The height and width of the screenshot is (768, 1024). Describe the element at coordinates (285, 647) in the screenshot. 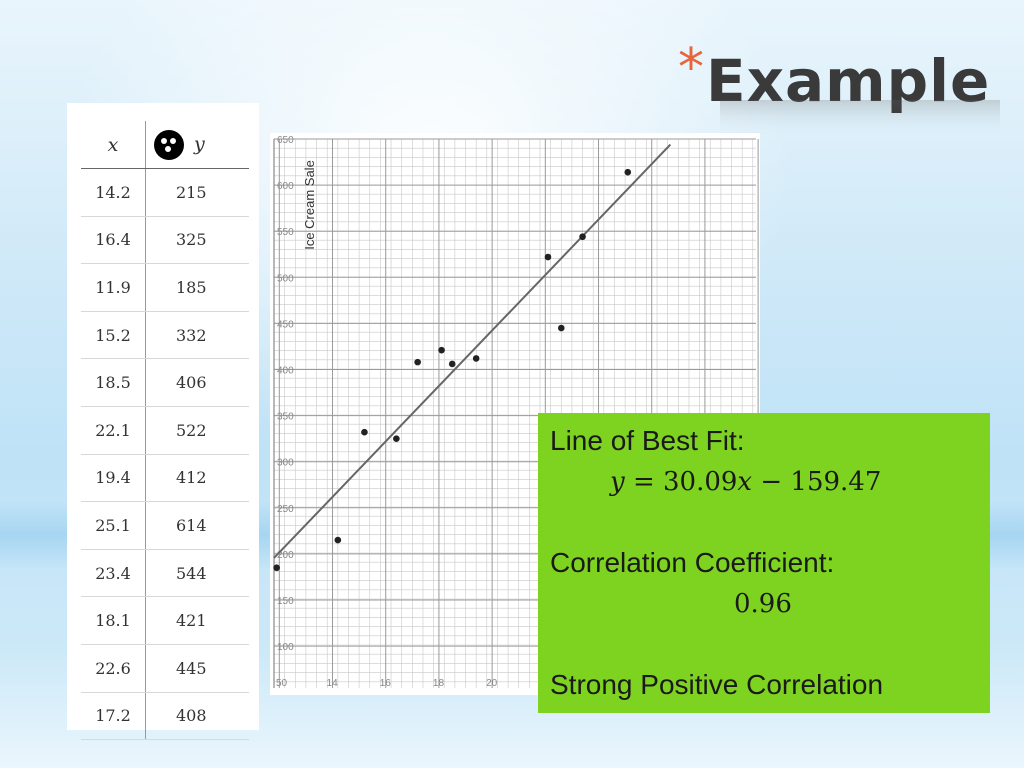

I see `y-tick-label: 100` at that location.